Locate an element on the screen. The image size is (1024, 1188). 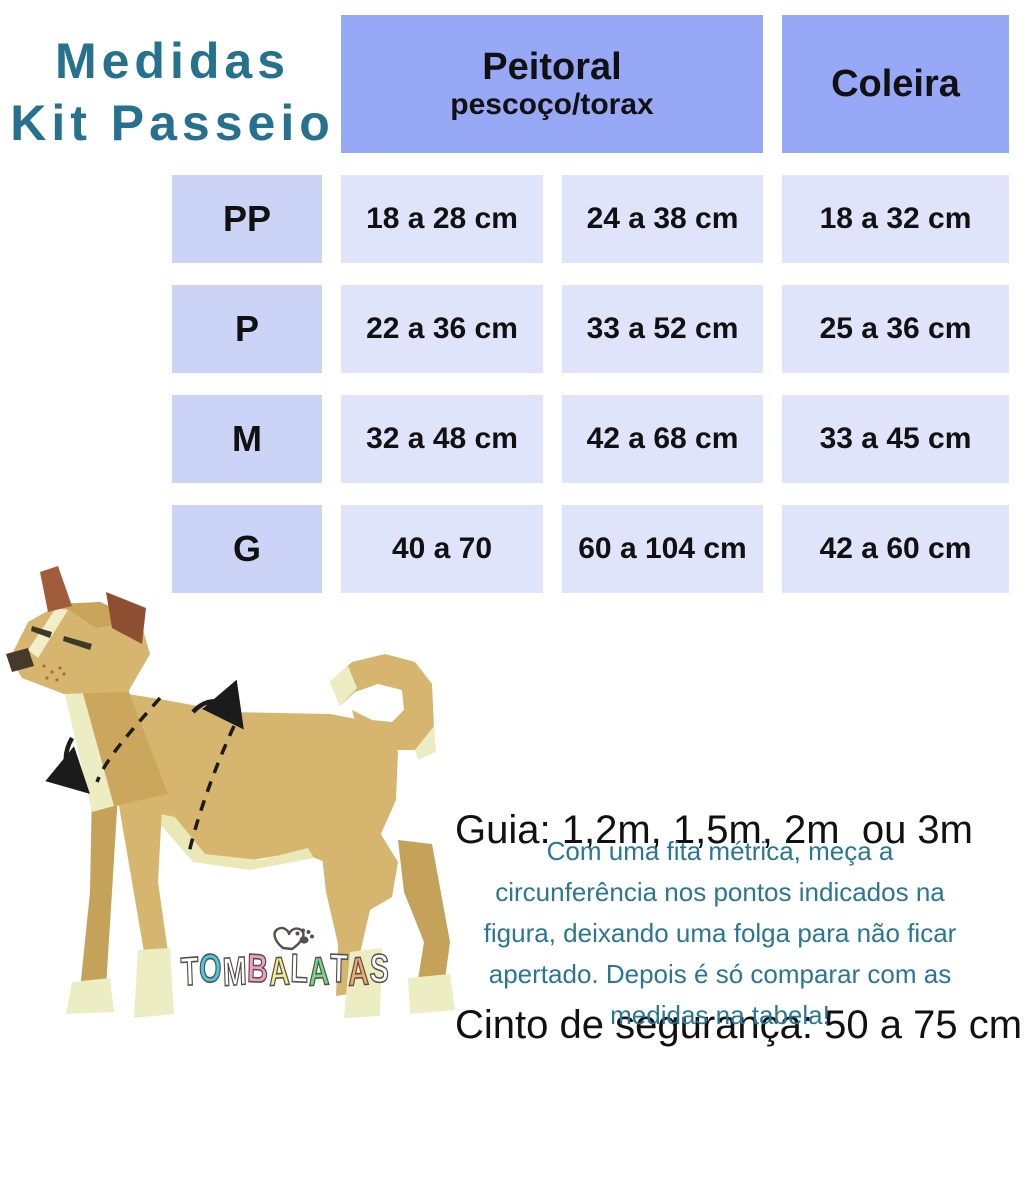
dog-near-hind-leg is located at coordinates (358, 908).